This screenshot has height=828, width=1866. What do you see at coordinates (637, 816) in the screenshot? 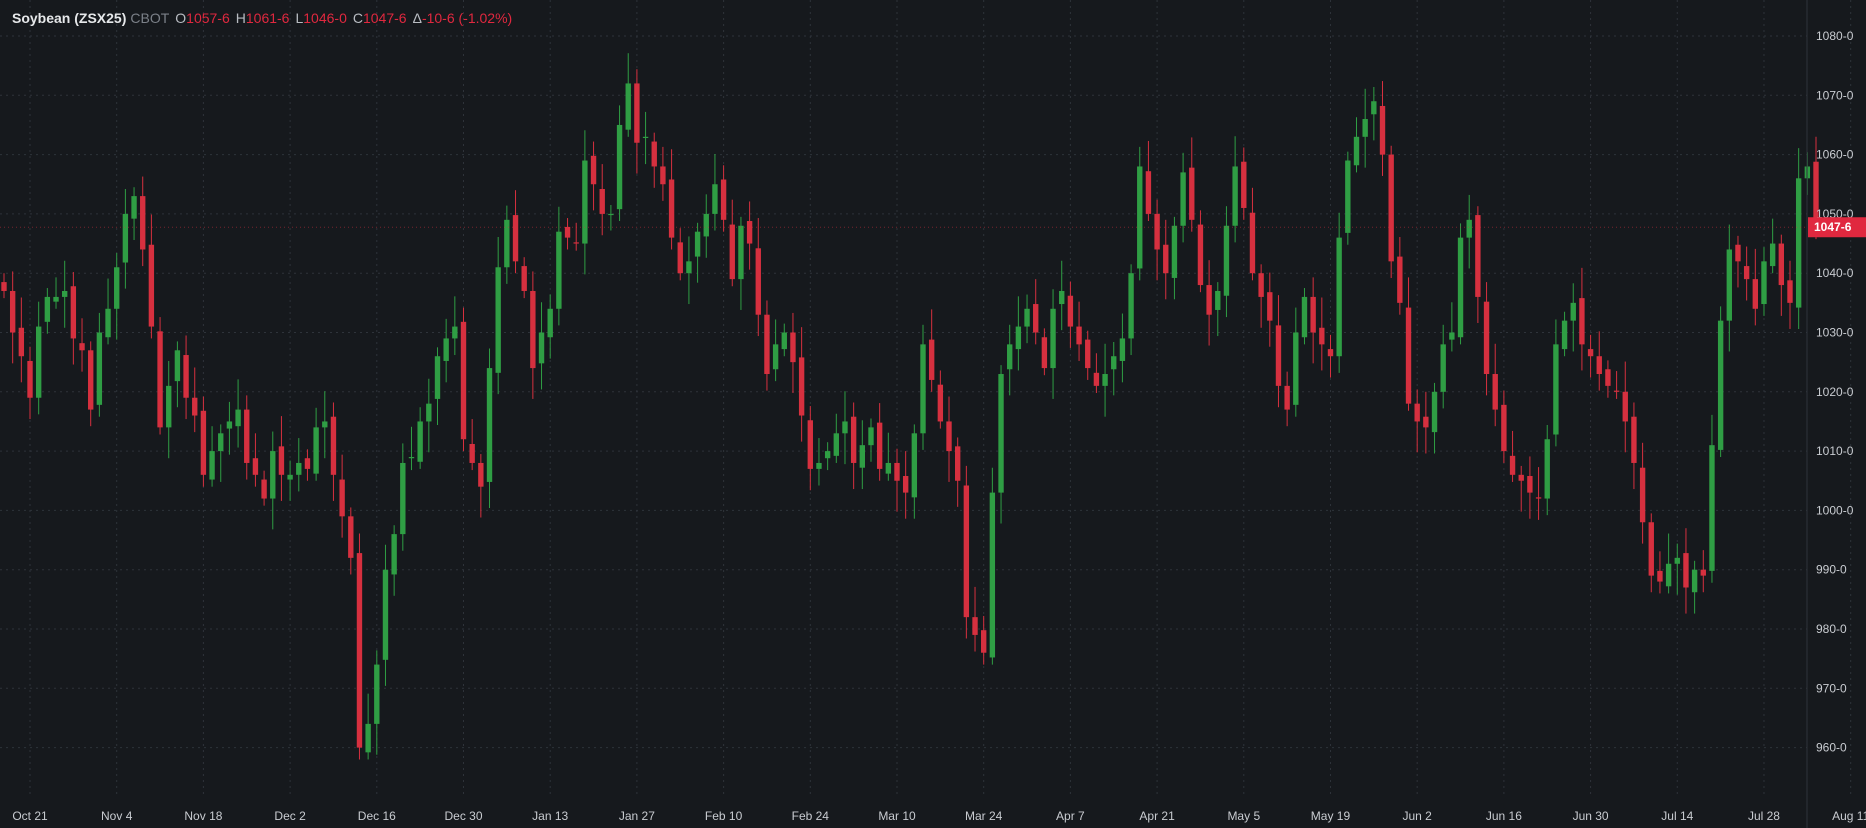
I see `date-tick-label: Jan 27` at bounding box center [637, 816].